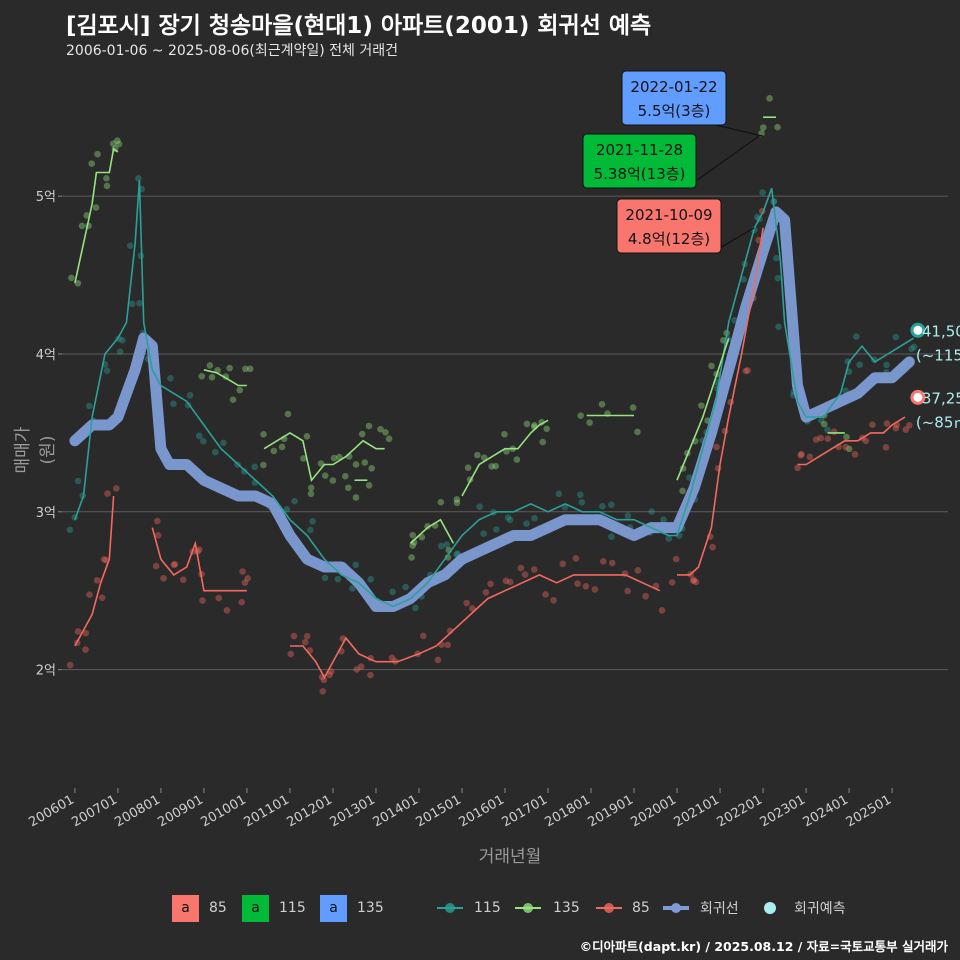 This screenshot has height=960, width=960. I want to click on y-tick-label: 2억, so click(46, 671).